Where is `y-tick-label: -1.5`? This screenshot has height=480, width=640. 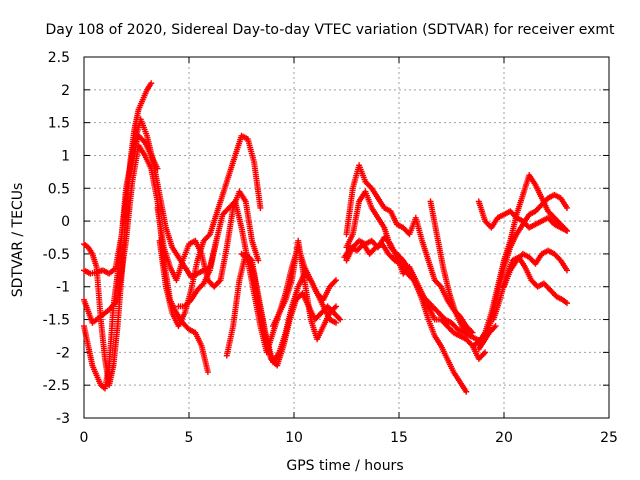
y-tick-label: -1.5 is located at coordinates (56, 321).